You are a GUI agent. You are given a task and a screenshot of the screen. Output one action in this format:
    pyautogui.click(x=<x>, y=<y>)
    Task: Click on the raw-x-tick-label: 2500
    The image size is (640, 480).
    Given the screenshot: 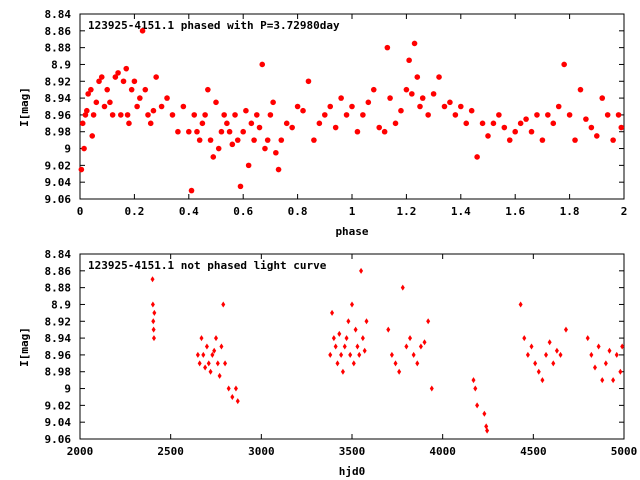 What is the action you would take?
    pyautogui.click(x=170, y=451)
    